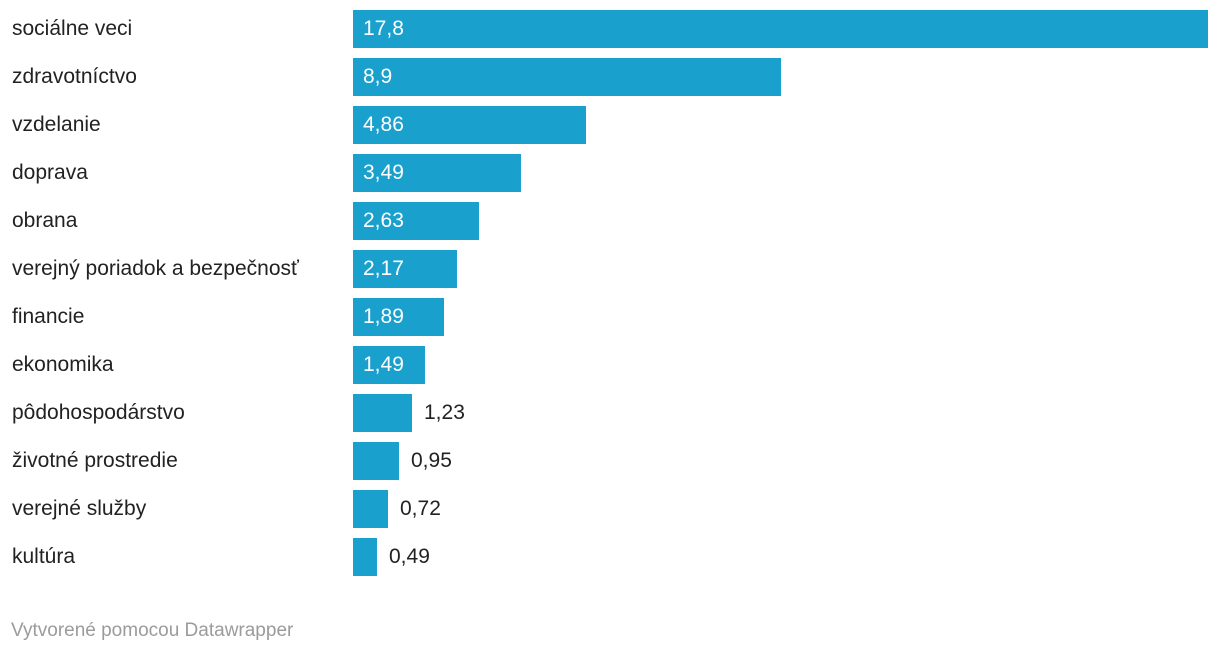 The height and width of the screenshot is (654, 1220). Describe the element at coordinates (409, 556) in the screenshot. I see `value-label: 0,49` at that location.